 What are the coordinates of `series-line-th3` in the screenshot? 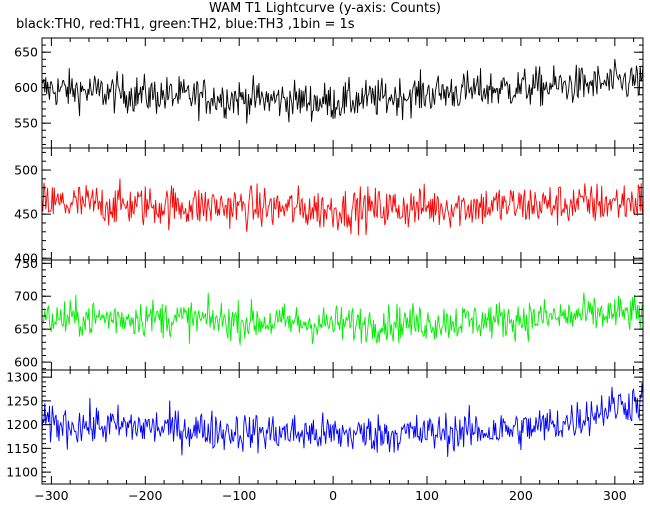 It's located at (342, 419).